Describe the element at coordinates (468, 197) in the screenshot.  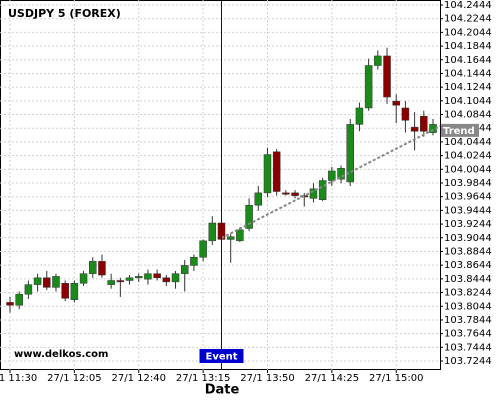
I see `y-tick-label: 103.9644` at that location.